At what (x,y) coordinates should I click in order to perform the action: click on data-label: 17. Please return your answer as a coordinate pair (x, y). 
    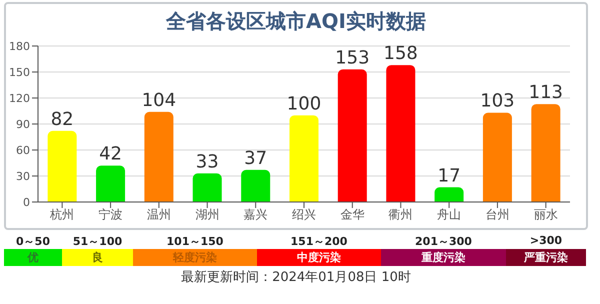
    Looking at the image, I should click on (449, 175).